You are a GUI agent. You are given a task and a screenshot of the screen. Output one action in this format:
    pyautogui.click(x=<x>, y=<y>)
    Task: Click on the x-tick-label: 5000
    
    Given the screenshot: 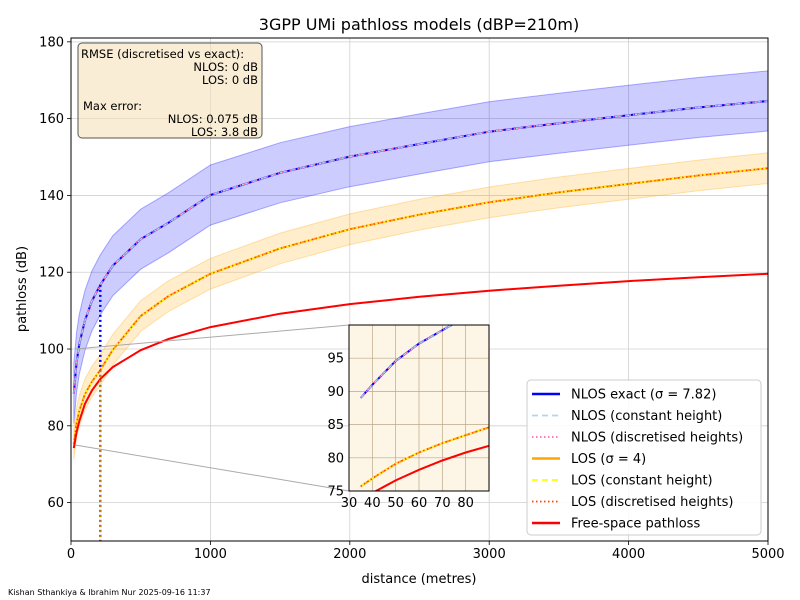 What is the action you would take?
    pyautogui.click(x=767, y=554)
    